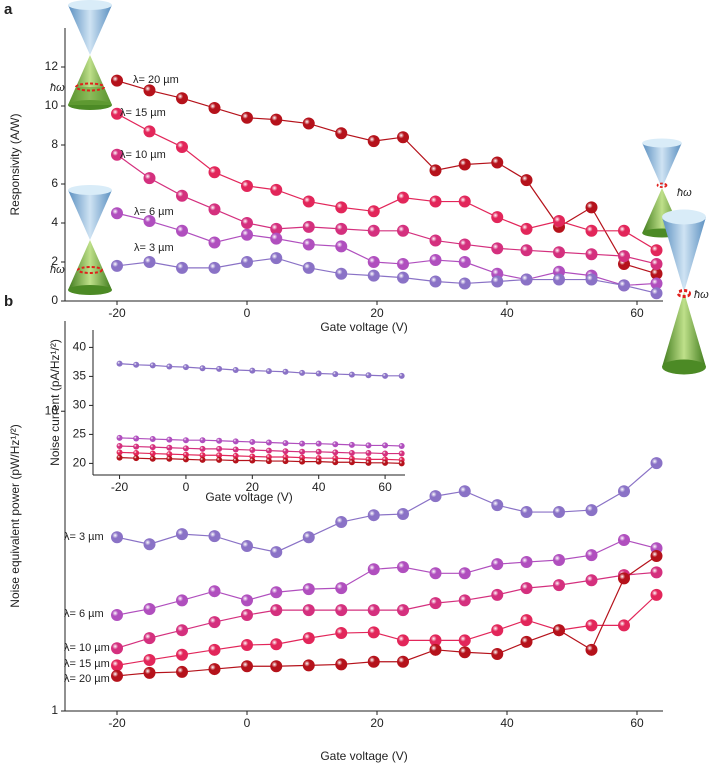  What do you see at coordinates (80, 347) in the screenshot?
I see `y-tick-label: 40` at bounding box center [80, 347].